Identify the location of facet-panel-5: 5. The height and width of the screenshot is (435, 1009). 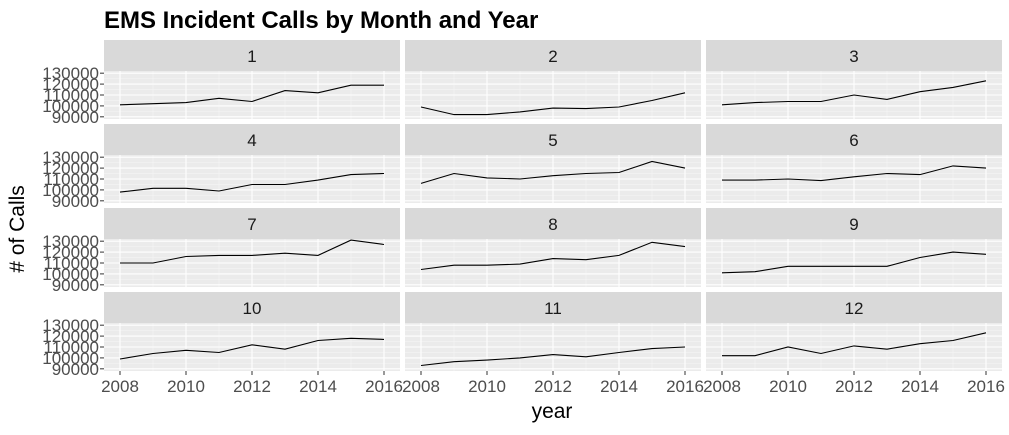
(553, 163).